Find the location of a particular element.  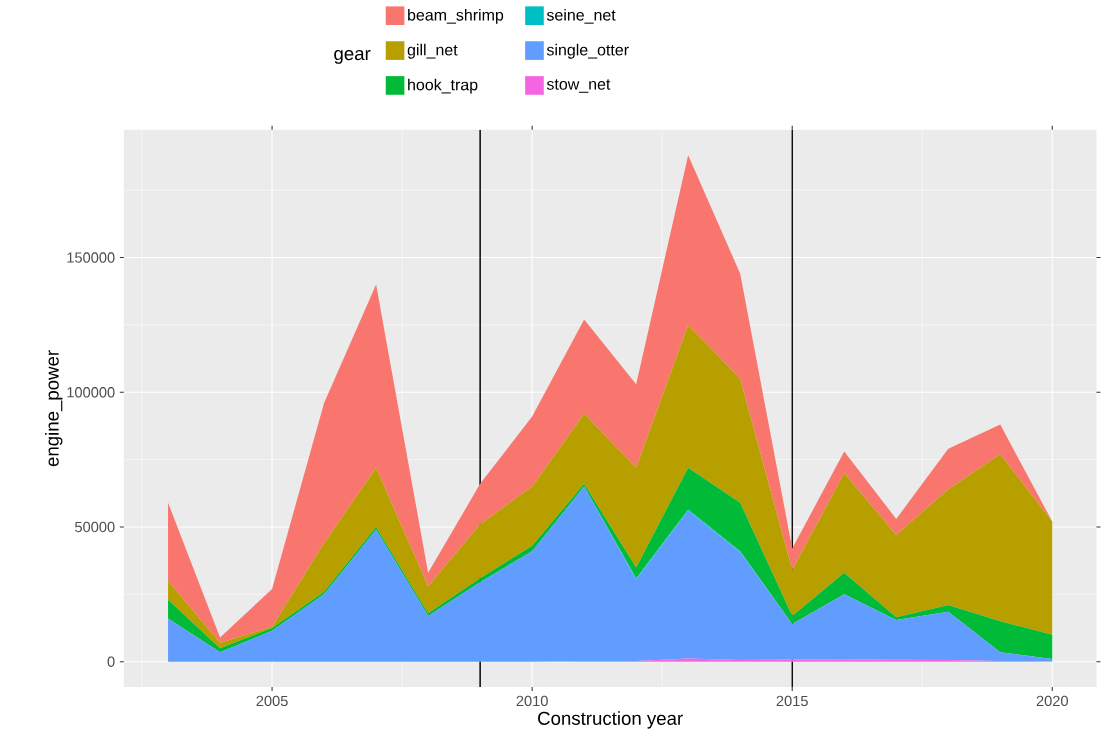

y-tick-label: 150000 is located at coordinates (91, 257).